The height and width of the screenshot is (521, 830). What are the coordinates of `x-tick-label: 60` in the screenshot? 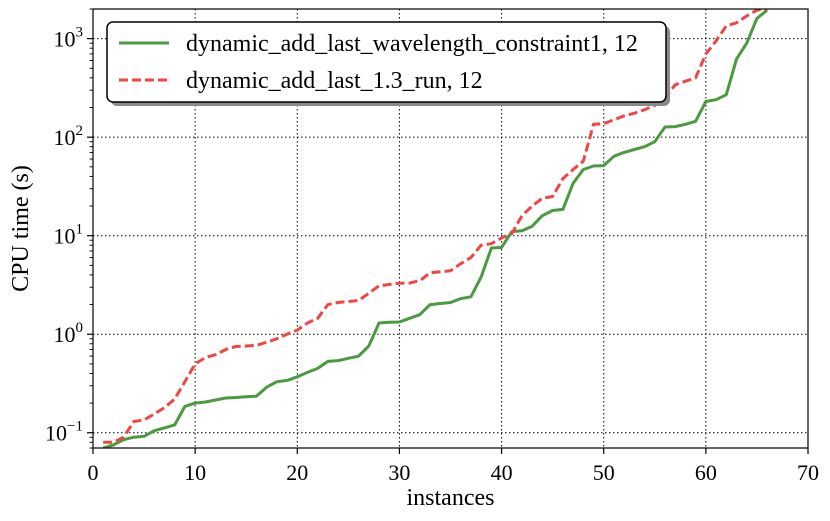 It's located at (706, 472).